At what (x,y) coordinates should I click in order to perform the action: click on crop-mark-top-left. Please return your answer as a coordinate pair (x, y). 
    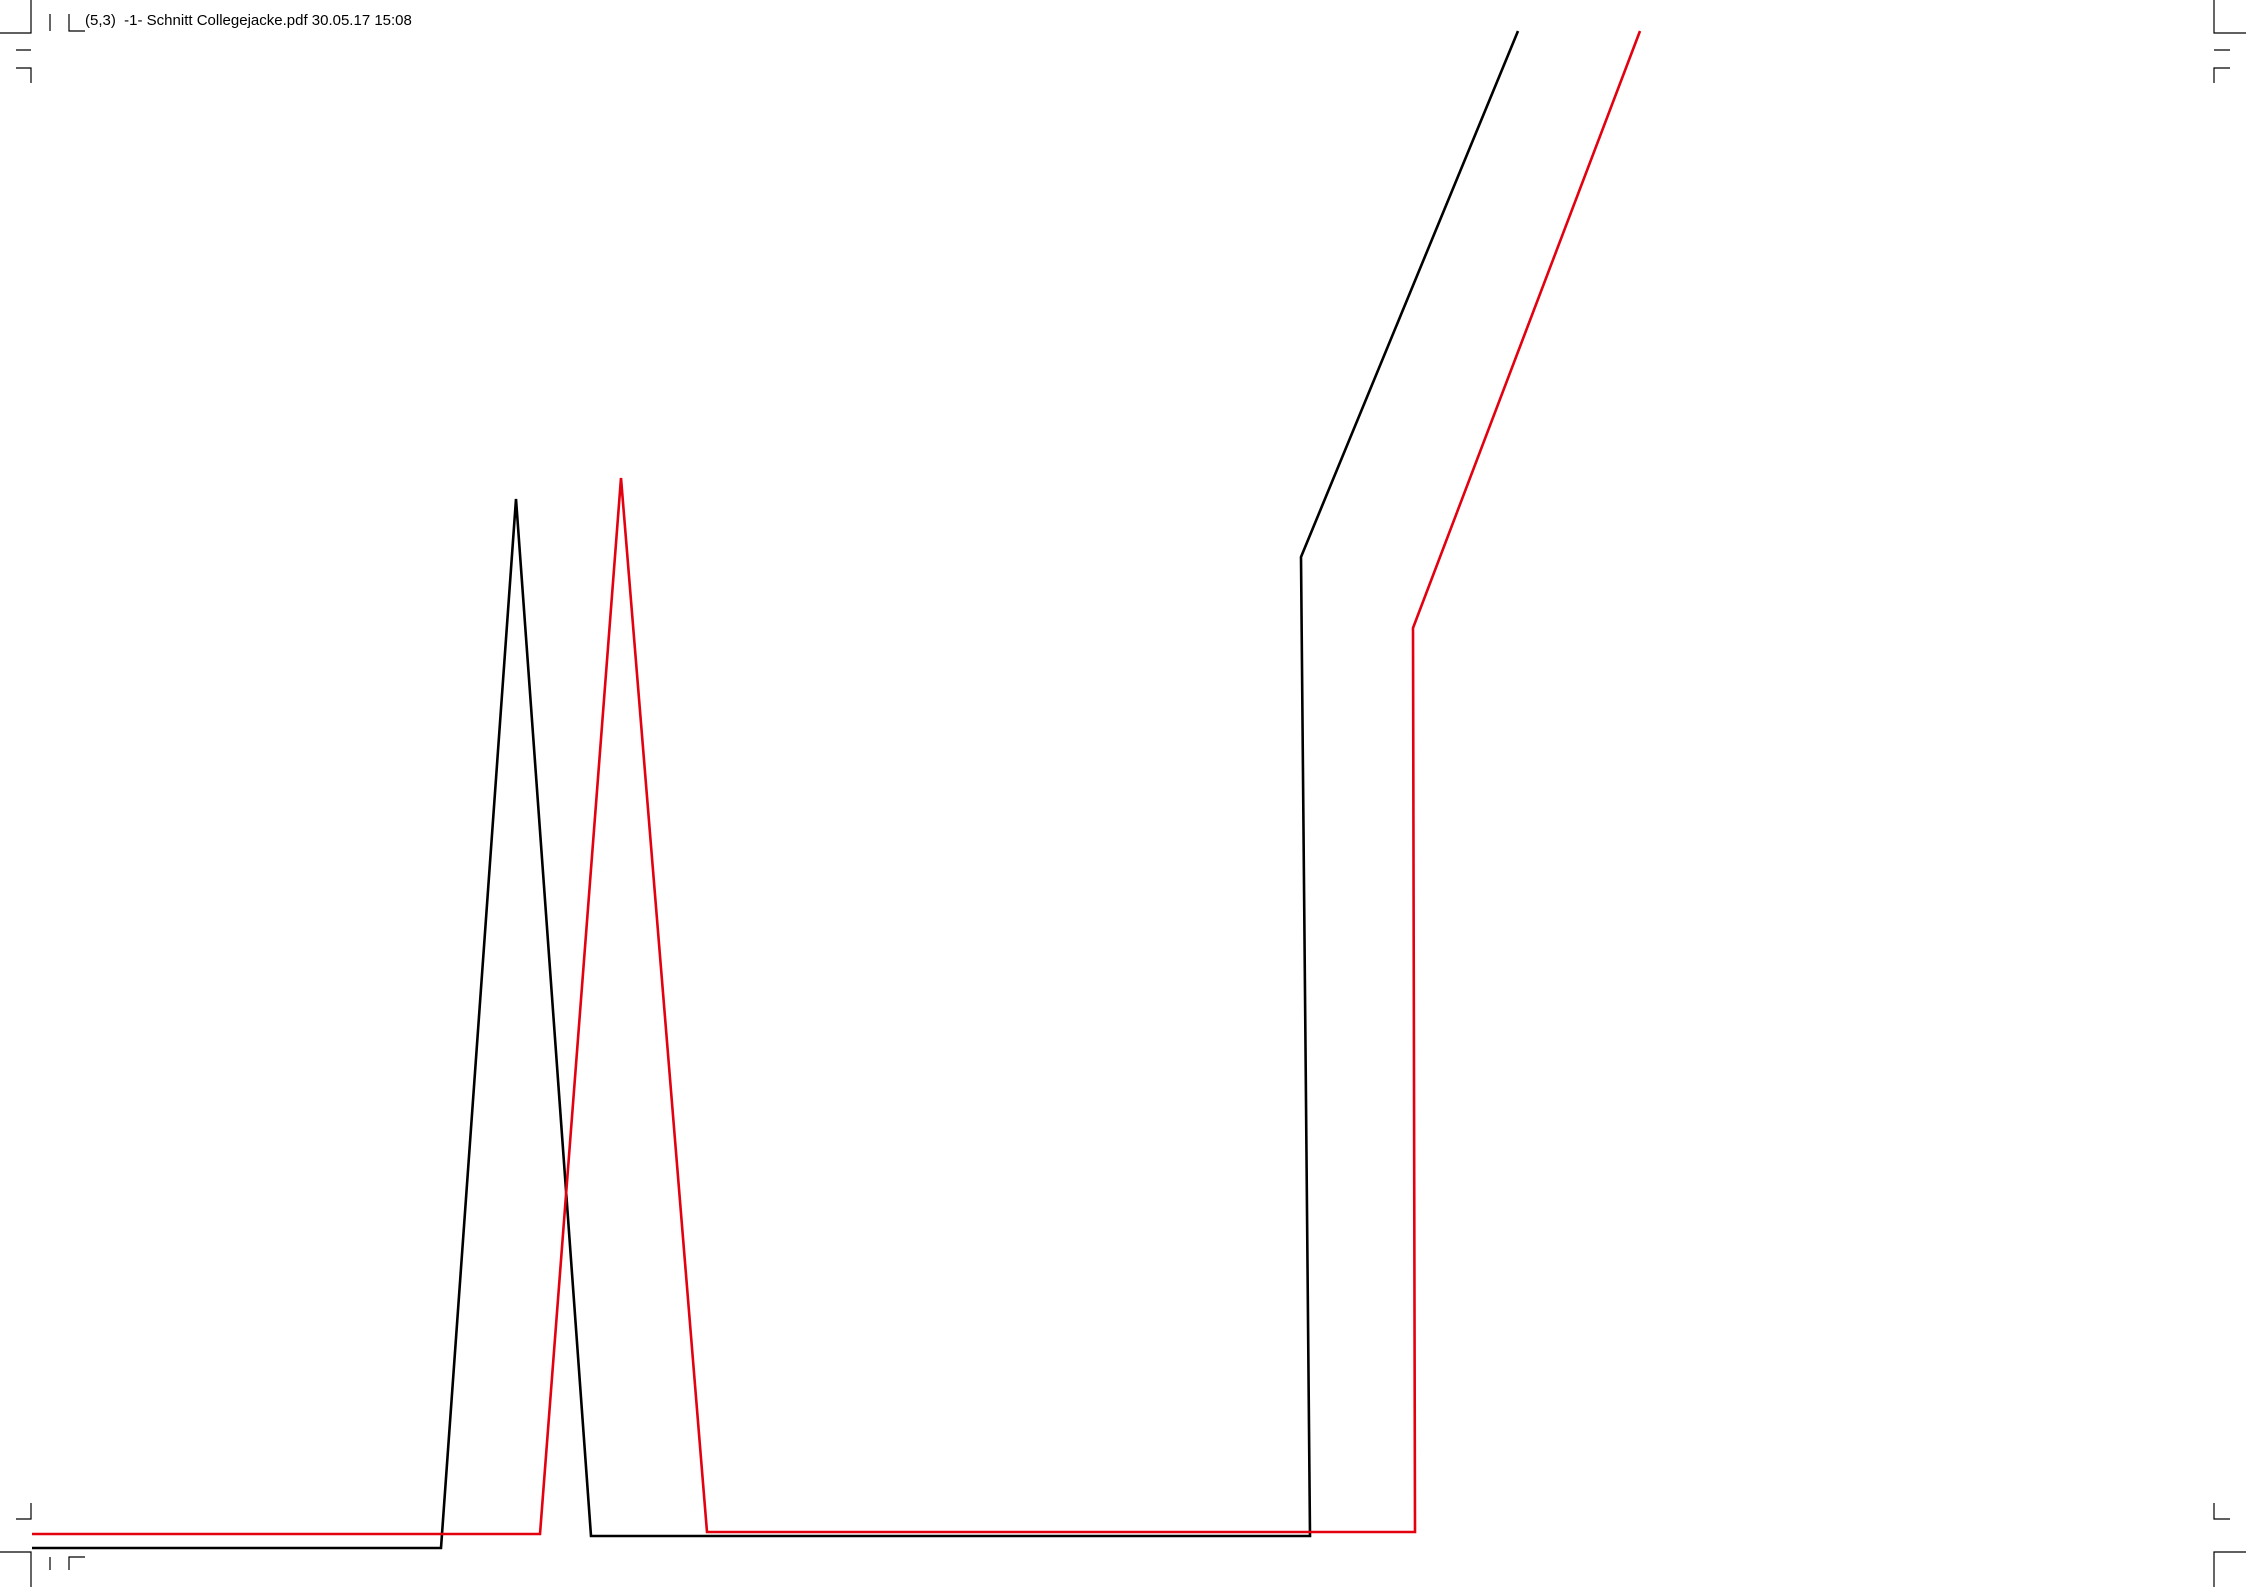
    Looking at the image, I should click on (42, 41).